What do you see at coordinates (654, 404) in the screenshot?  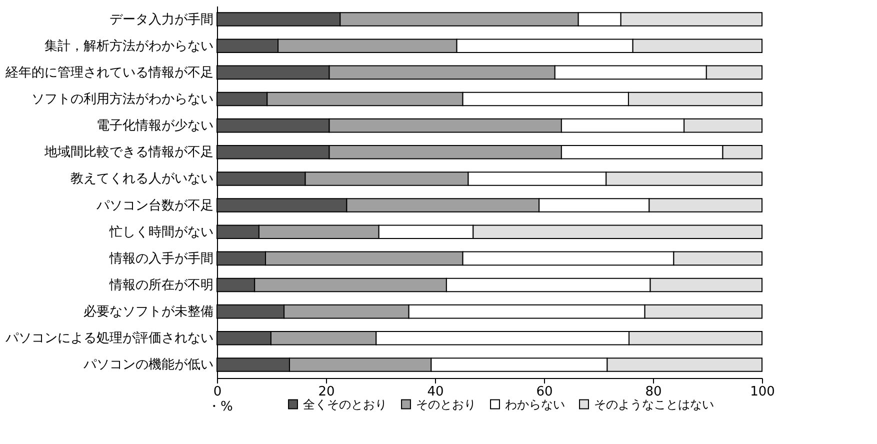 I see `legend-label: そのようなことはない` at bounding box center [654, 404].